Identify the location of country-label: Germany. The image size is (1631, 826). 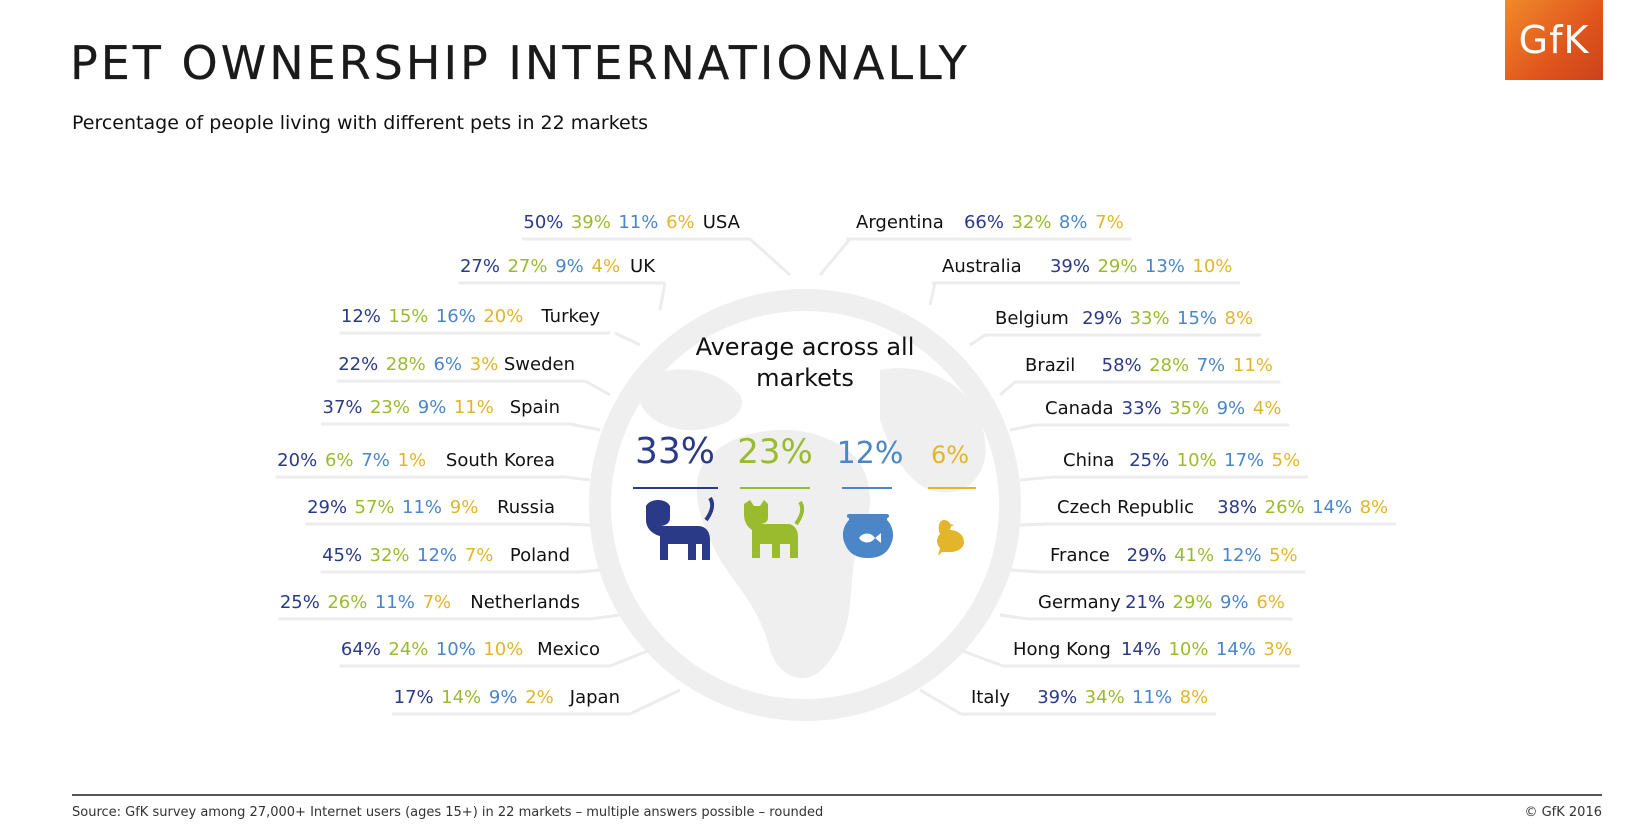
(1079, 602).